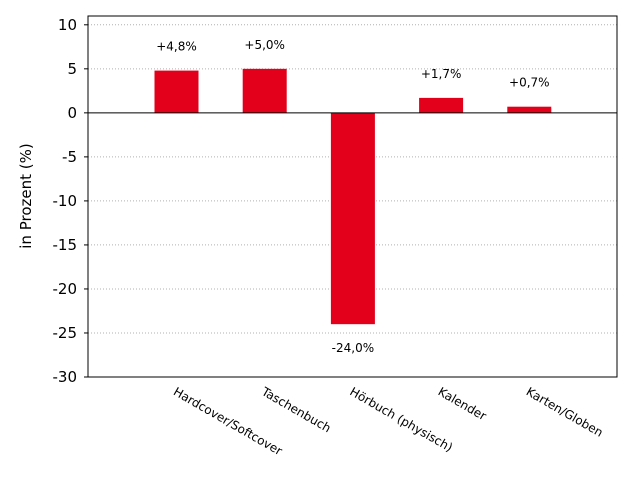  Describe the element at coordinates (441, 74) in the screenshot. I see `data-label: +1,7%` at that location.